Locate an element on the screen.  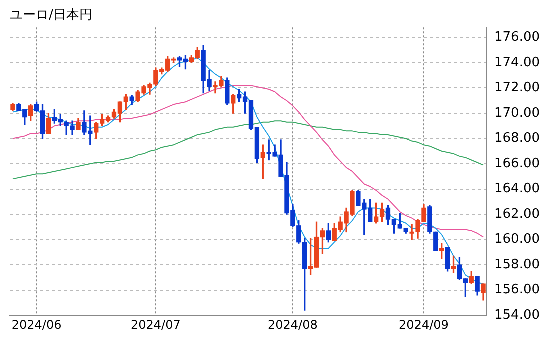
y-tick-label: 160.00 is located at coordinates (517, 240).